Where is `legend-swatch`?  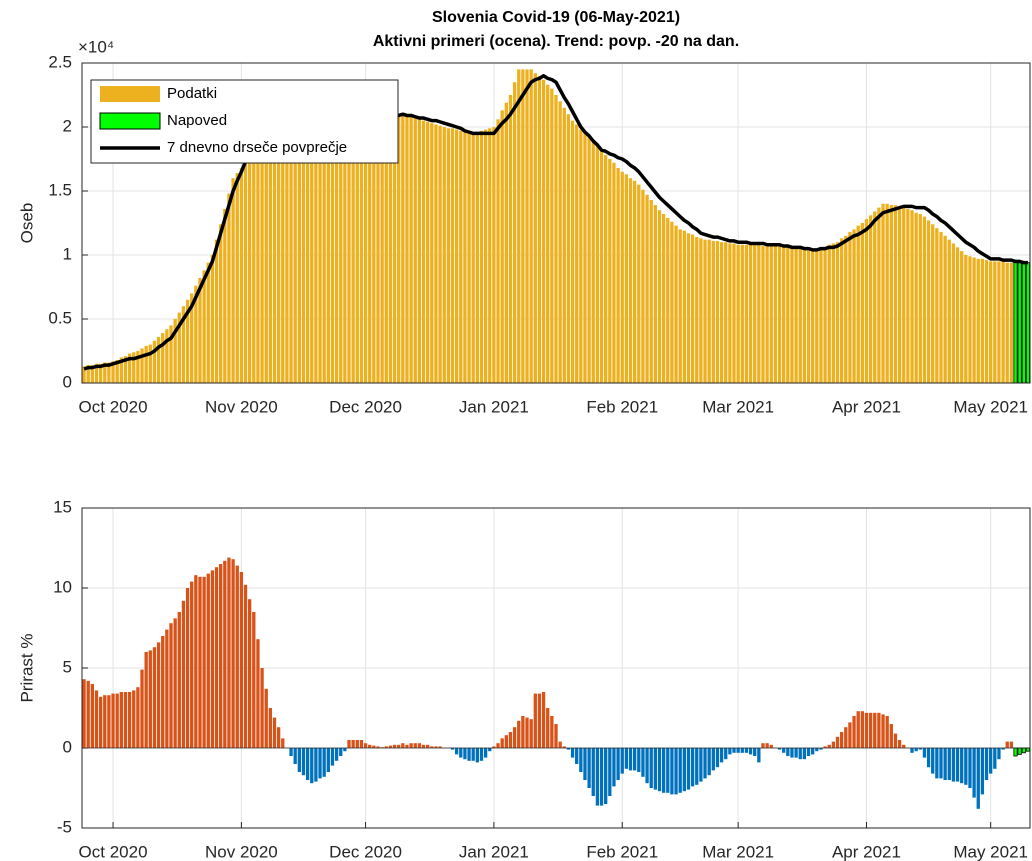
legend-swatch is located at coordinates (130, 94).